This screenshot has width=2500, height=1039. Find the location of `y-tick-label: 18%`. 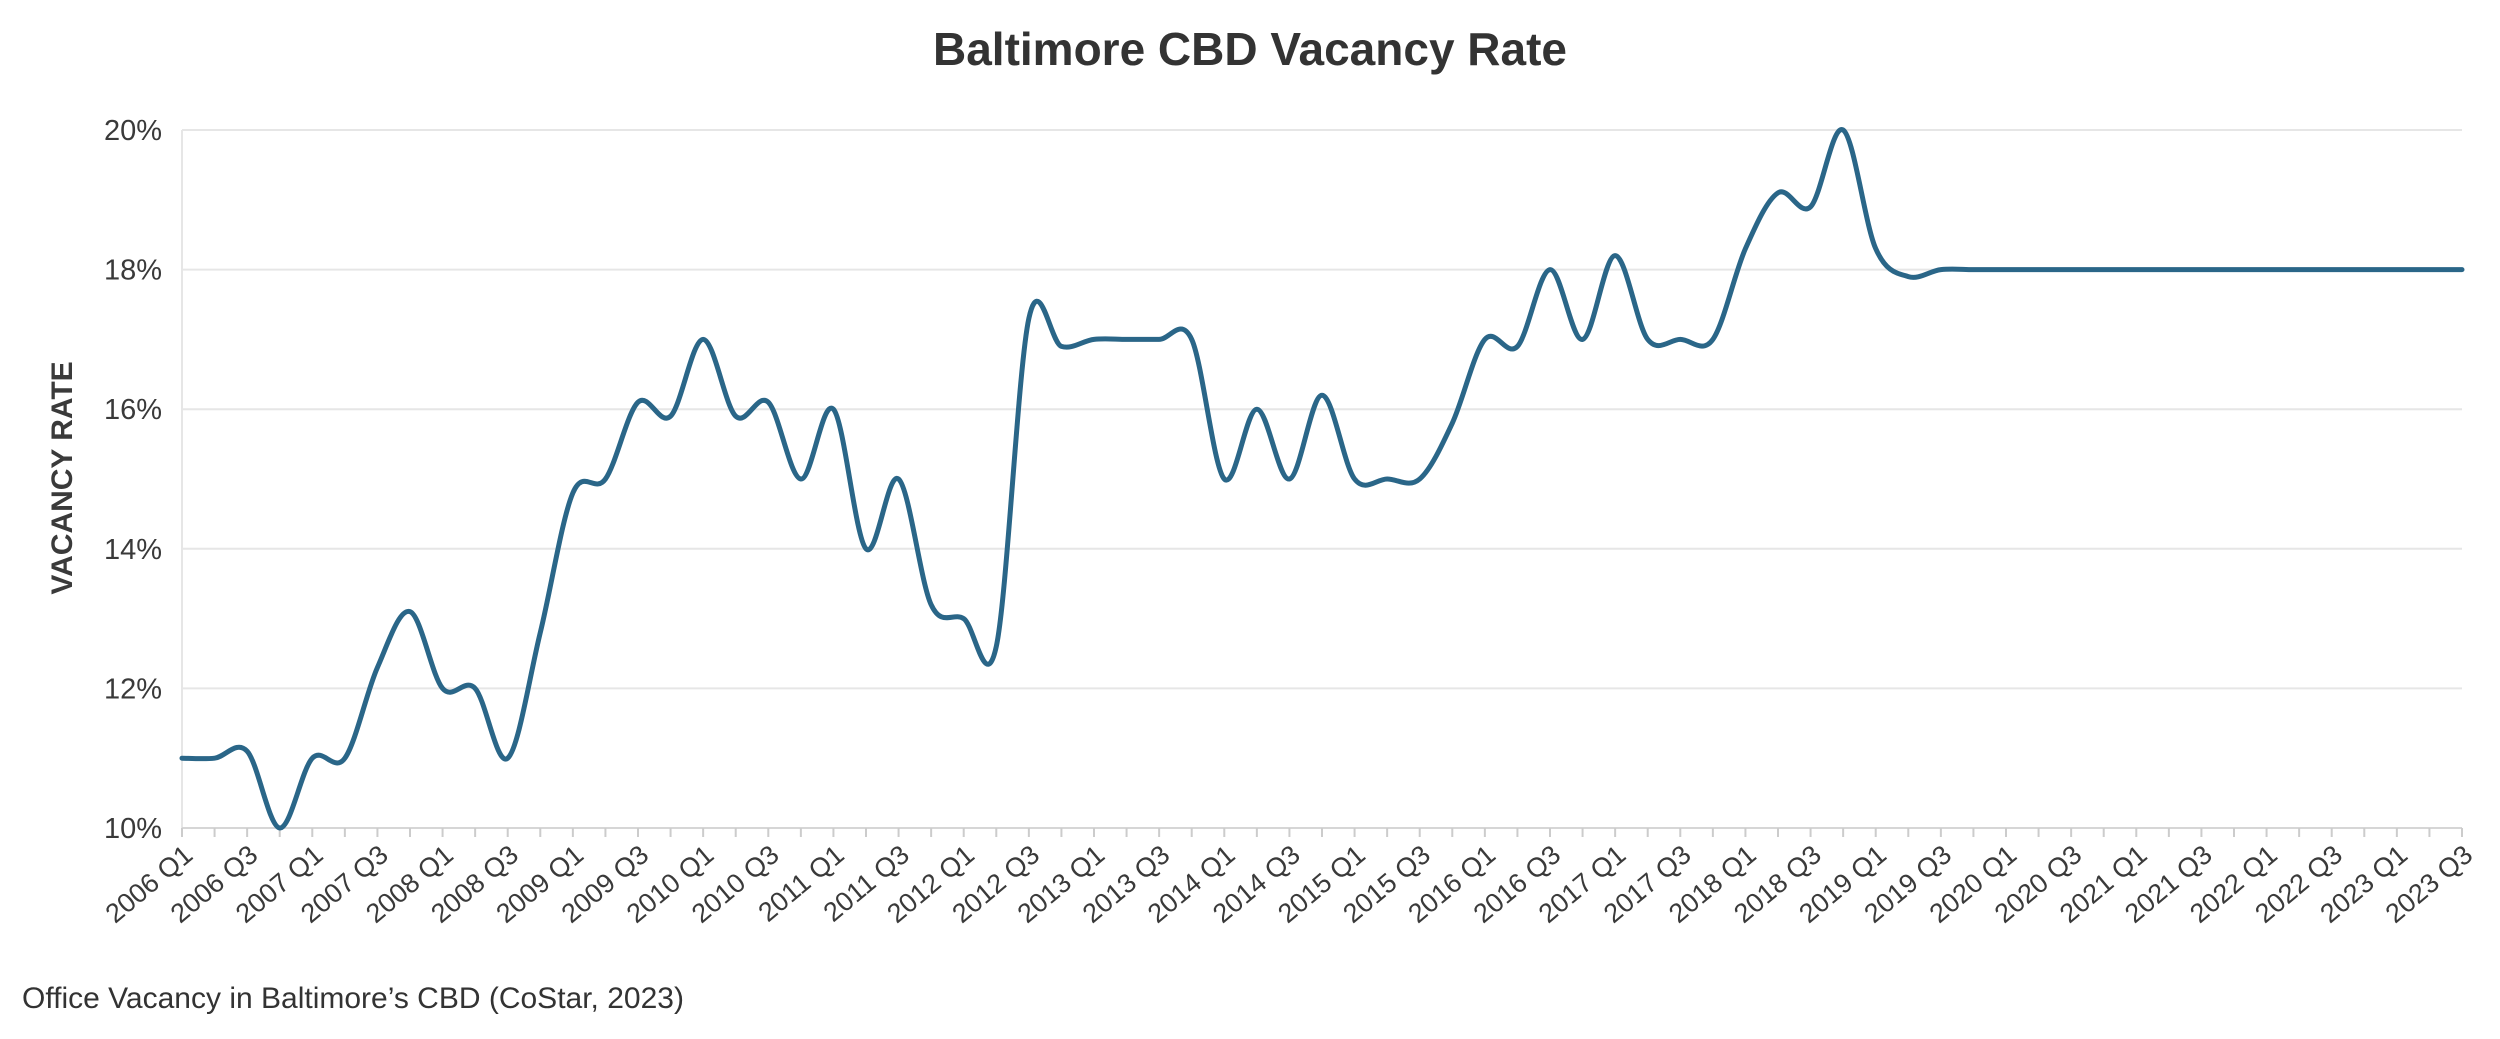

y-tick-label: 18% is located at coordinates (133, 271).